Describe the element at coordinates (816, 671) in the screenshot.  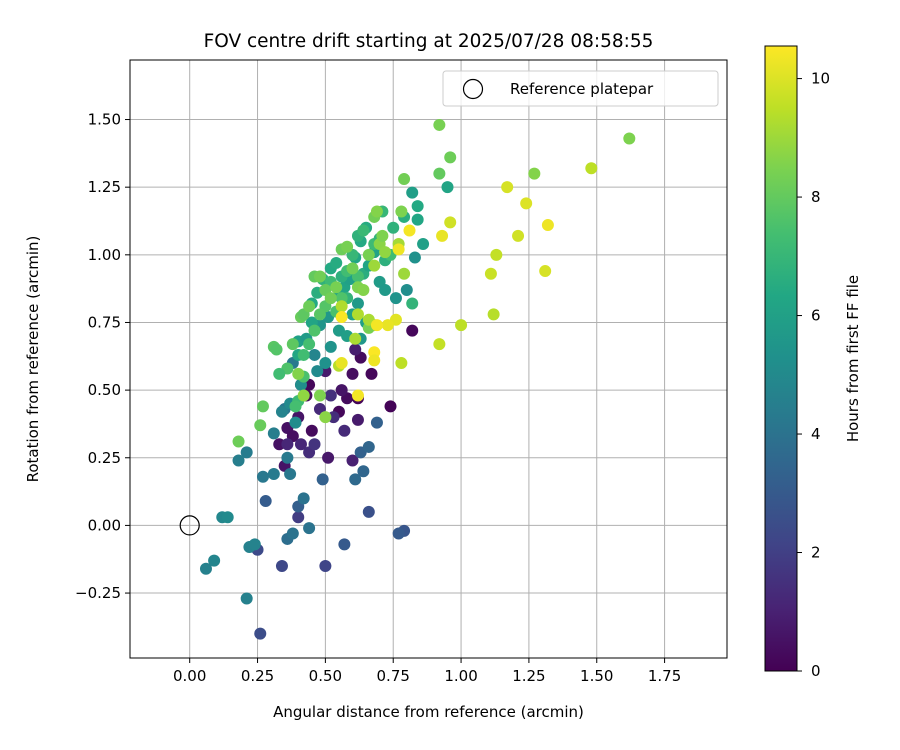
I see `colorbar-tick-label: 0` at that location.